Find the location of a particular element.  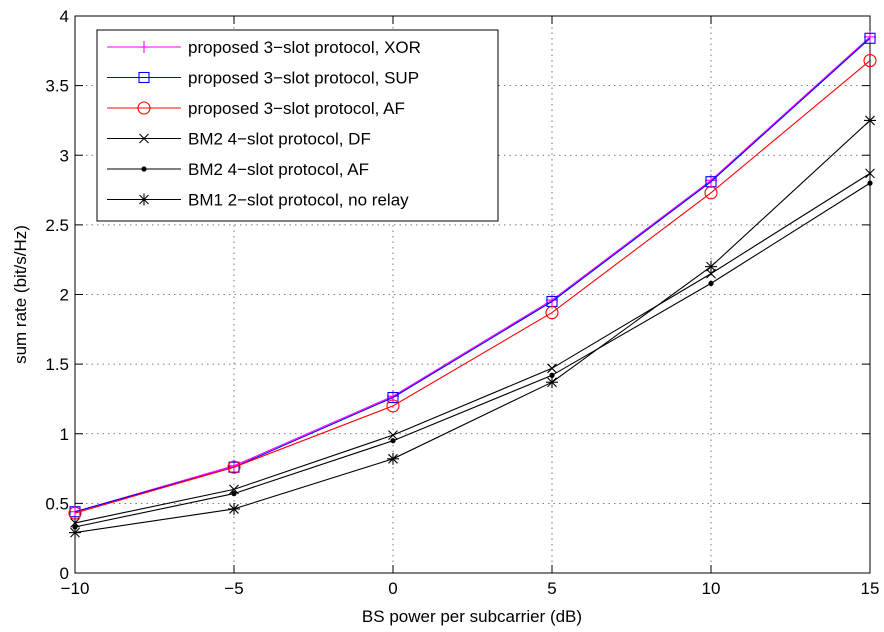

legend-entry: proposed 3−slot protocol, SUP is located at coordinates (263, 78).